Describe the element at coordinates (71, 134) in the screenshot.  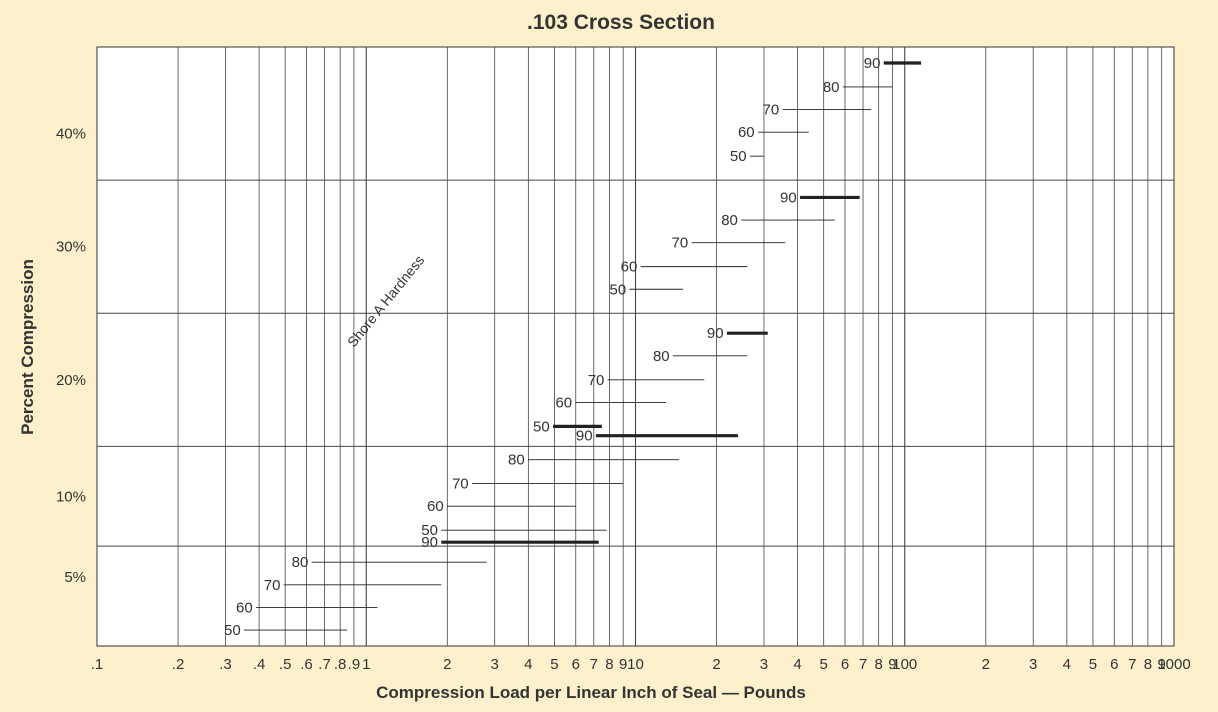
I see `y-tick-label: 40%` at that location.